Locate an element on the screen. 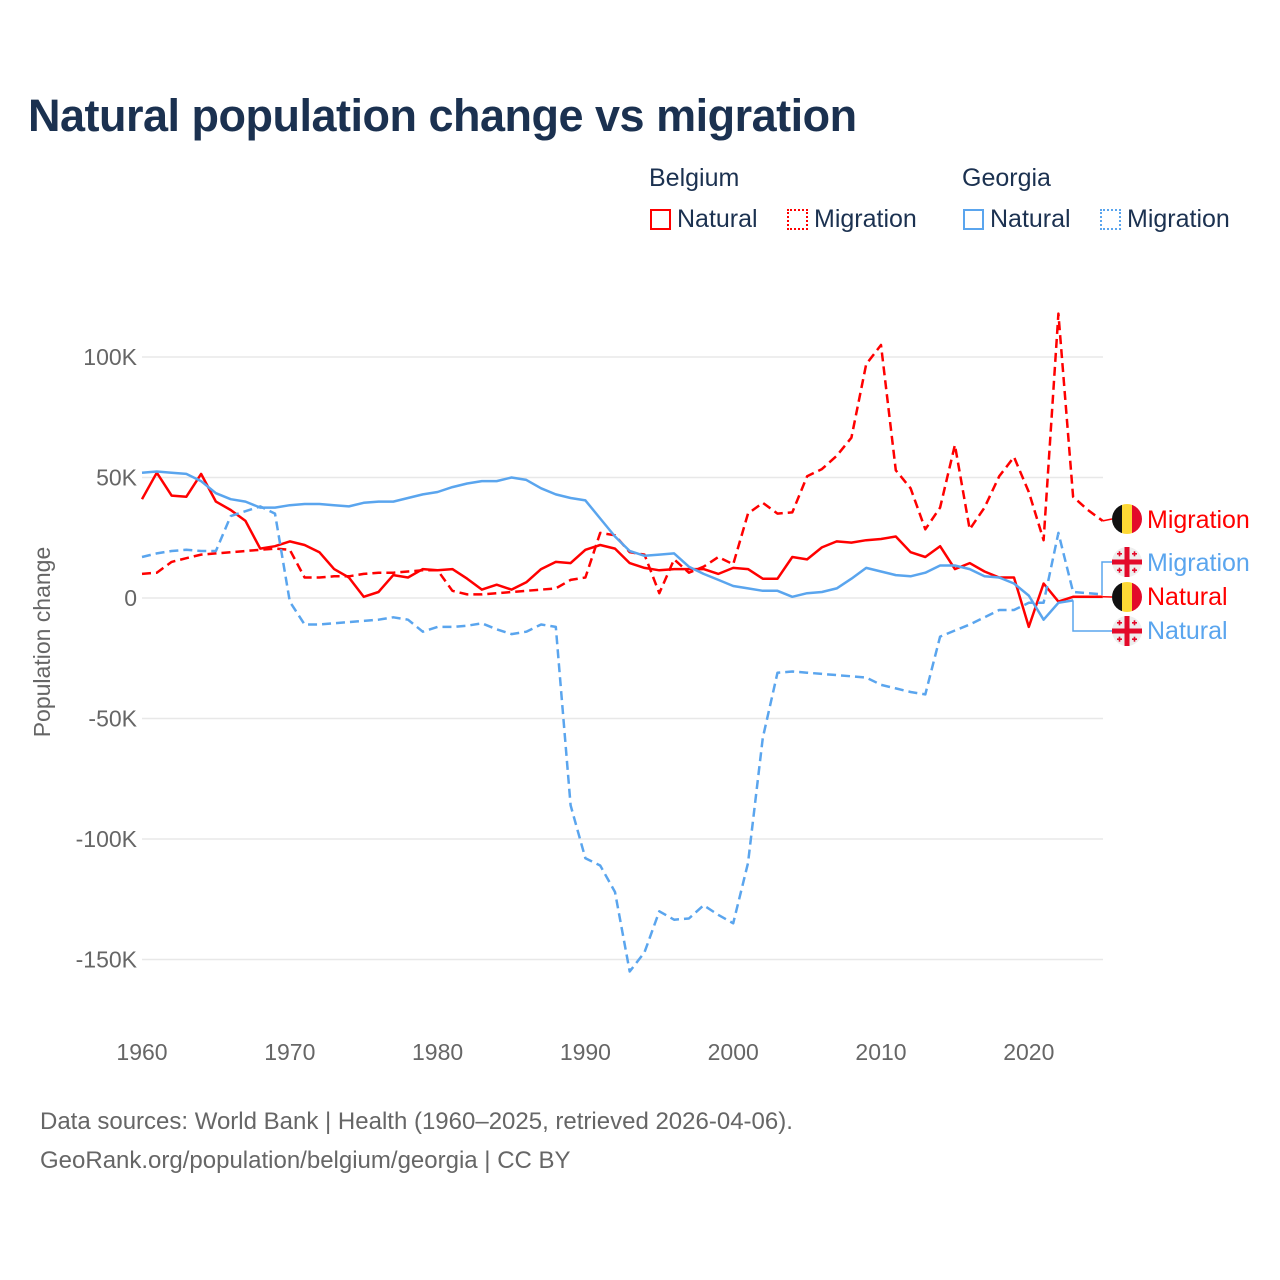 This screenshot has width=1280, height=1280. legend-group-georgia: Georgia is located at coordinates (1006, 178).